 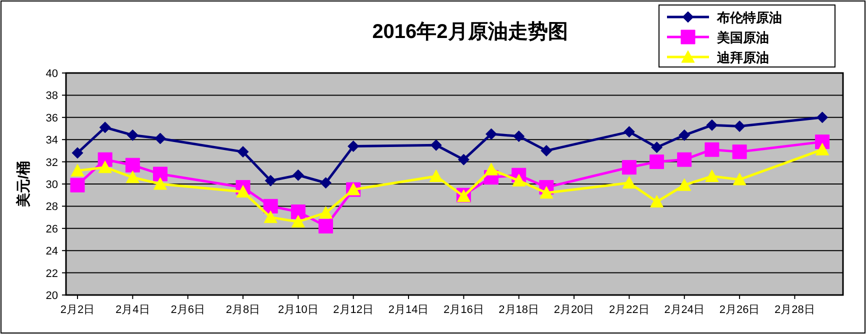 I want to click on y-tick-label: 36, so click(x=52, y=118).